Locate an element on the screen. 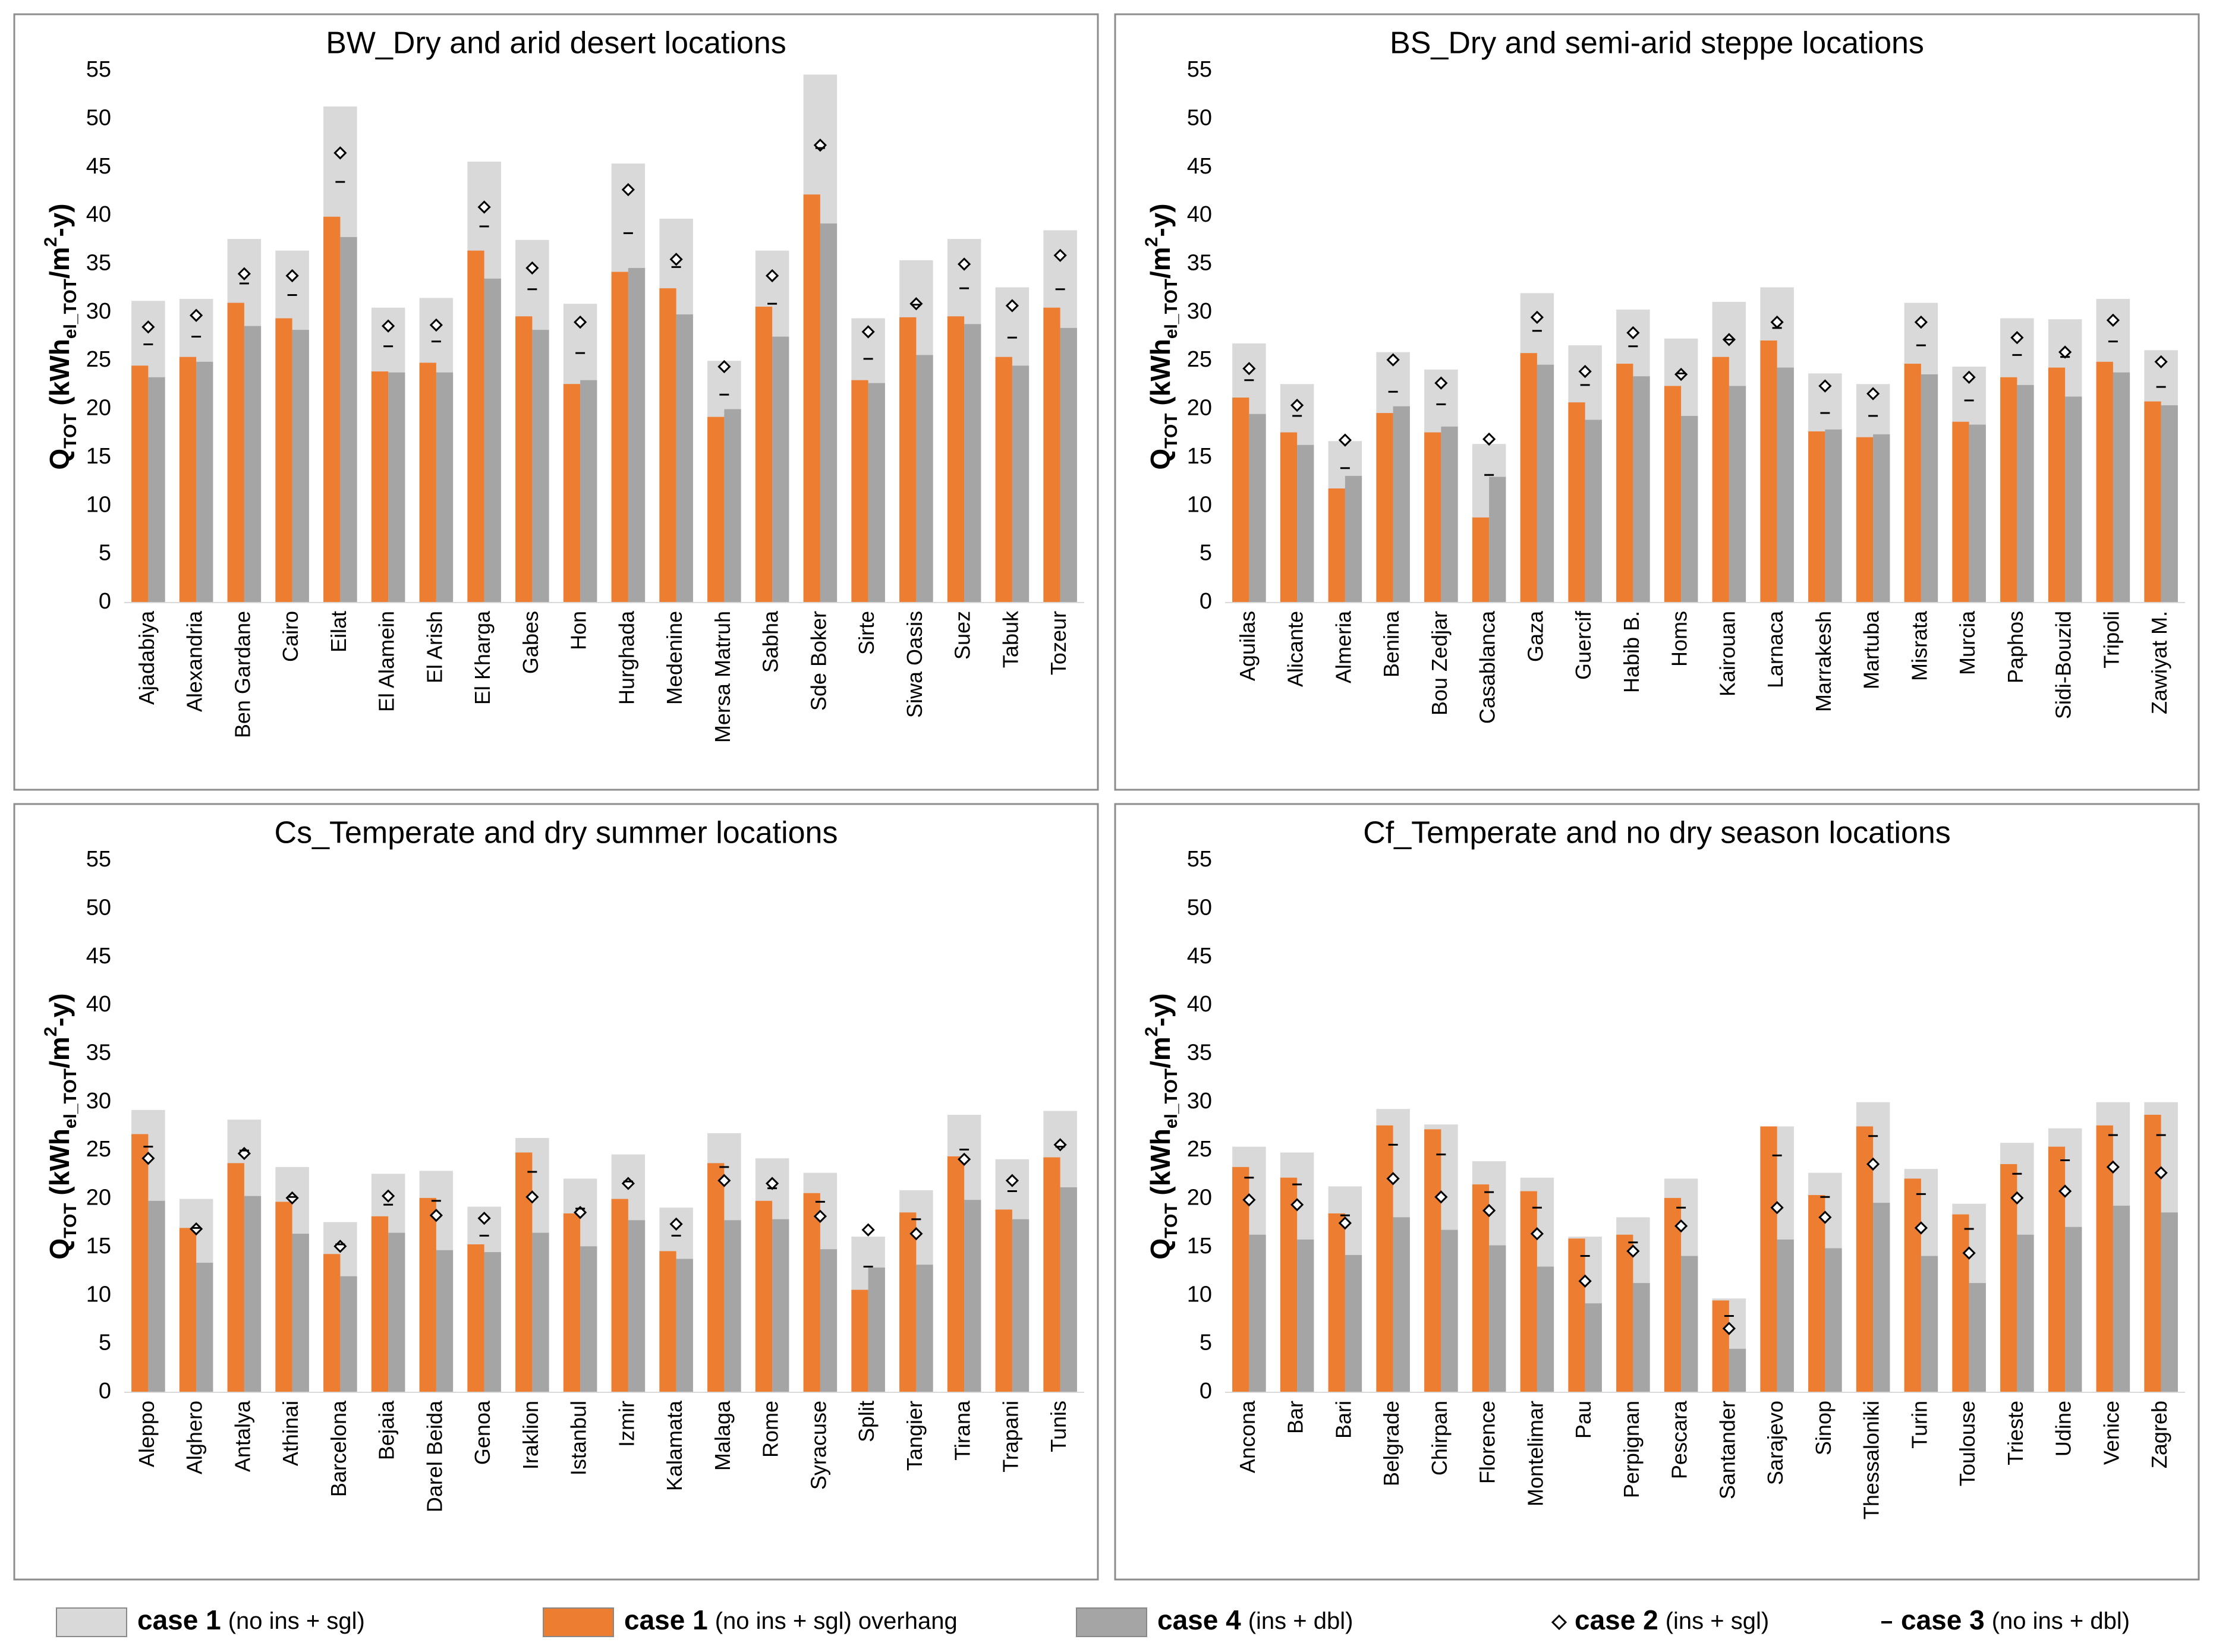  y-tick-label: 0 is located at coordinates (105, 1392).